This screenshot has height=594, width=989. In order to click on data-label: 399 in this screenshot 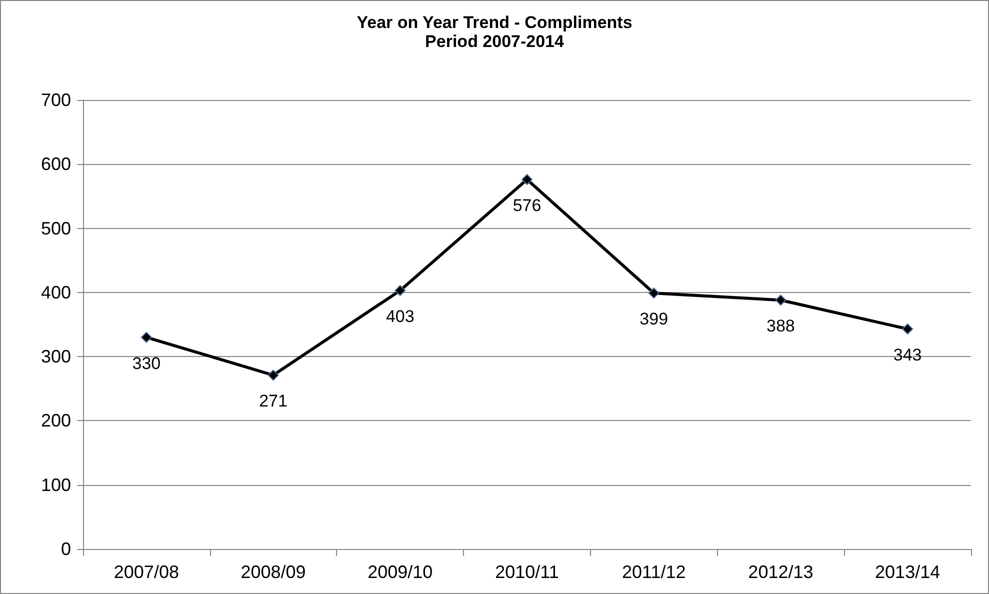, I will do `click(654, 319)`.